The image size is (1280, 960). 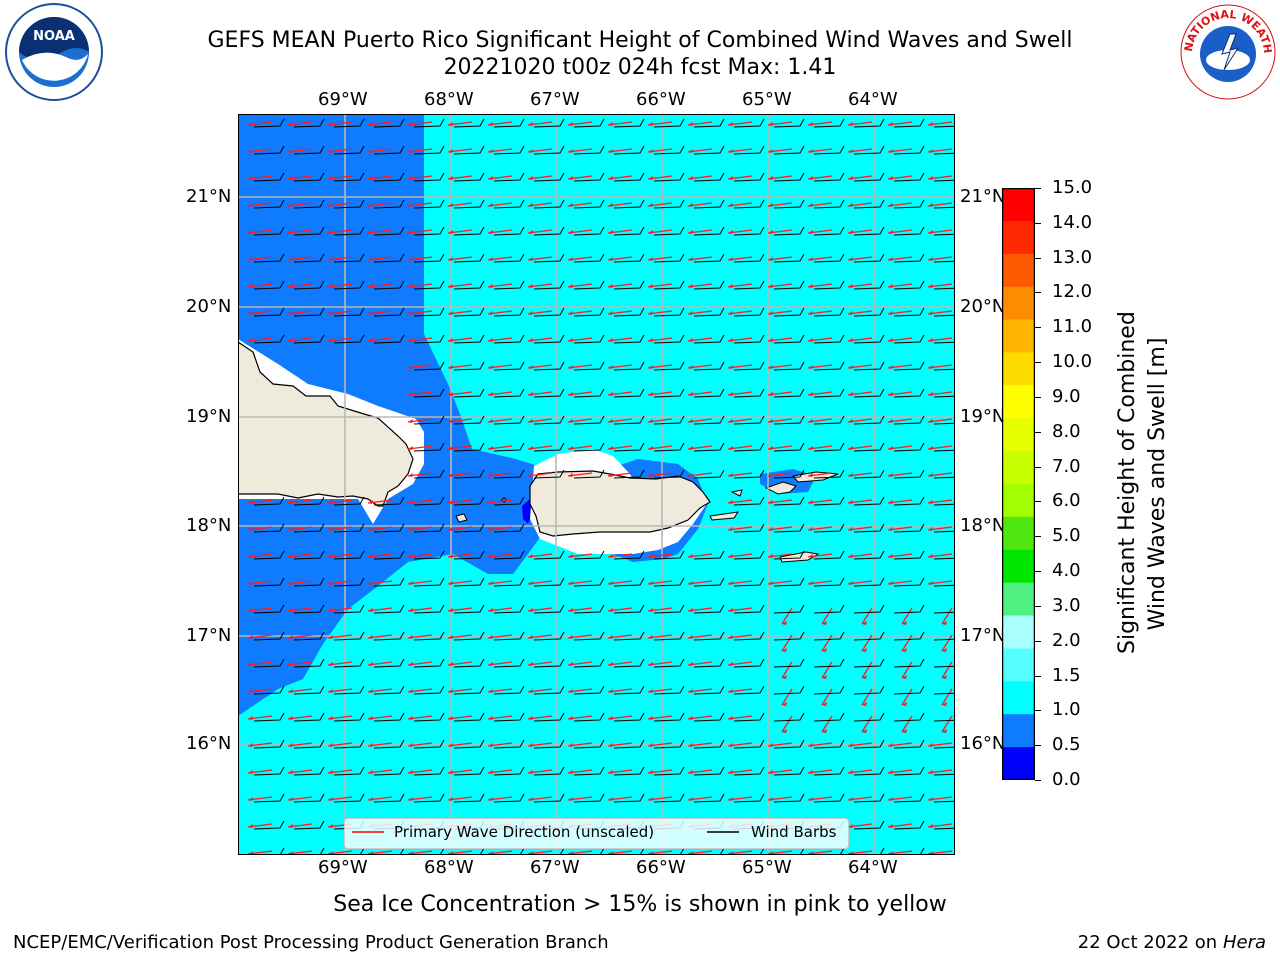 I want to click on colorbar-tick-label: 5.0, so click(x=1066, y=536).